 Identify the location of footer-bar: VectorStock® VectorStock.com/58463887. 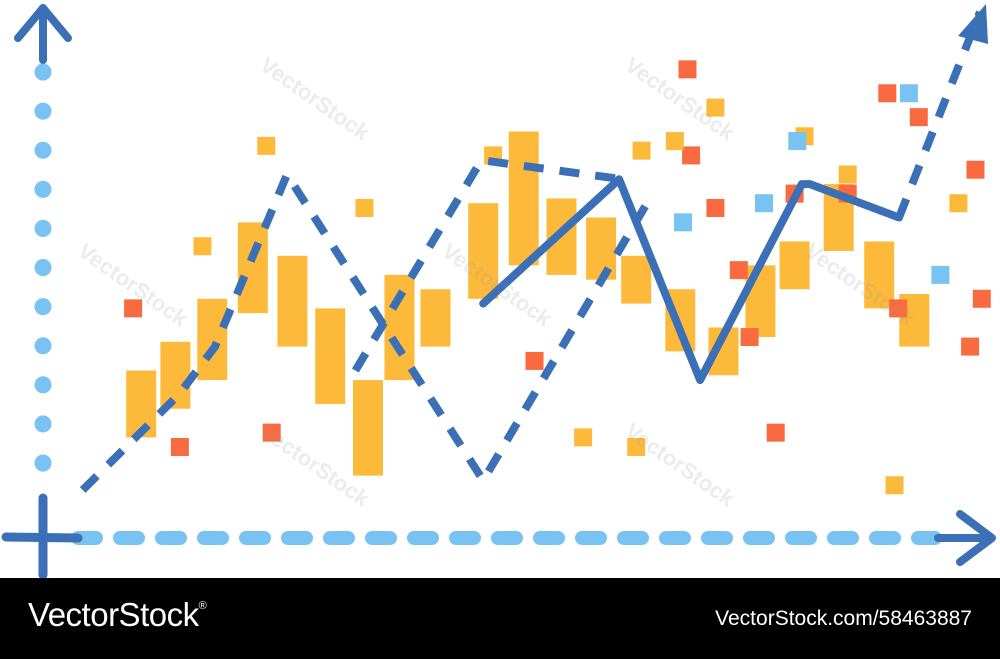
(500, 618).